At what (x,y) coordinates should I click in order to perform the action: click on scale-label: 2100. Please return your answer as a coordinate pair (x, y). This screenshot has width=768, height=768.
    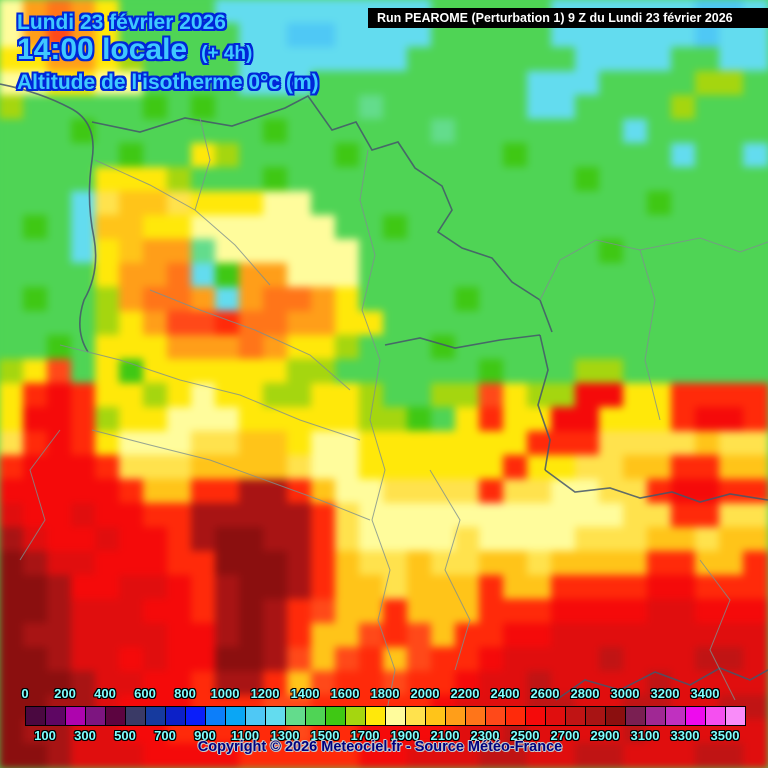
    Looking at the image, I should click on (445, 735).